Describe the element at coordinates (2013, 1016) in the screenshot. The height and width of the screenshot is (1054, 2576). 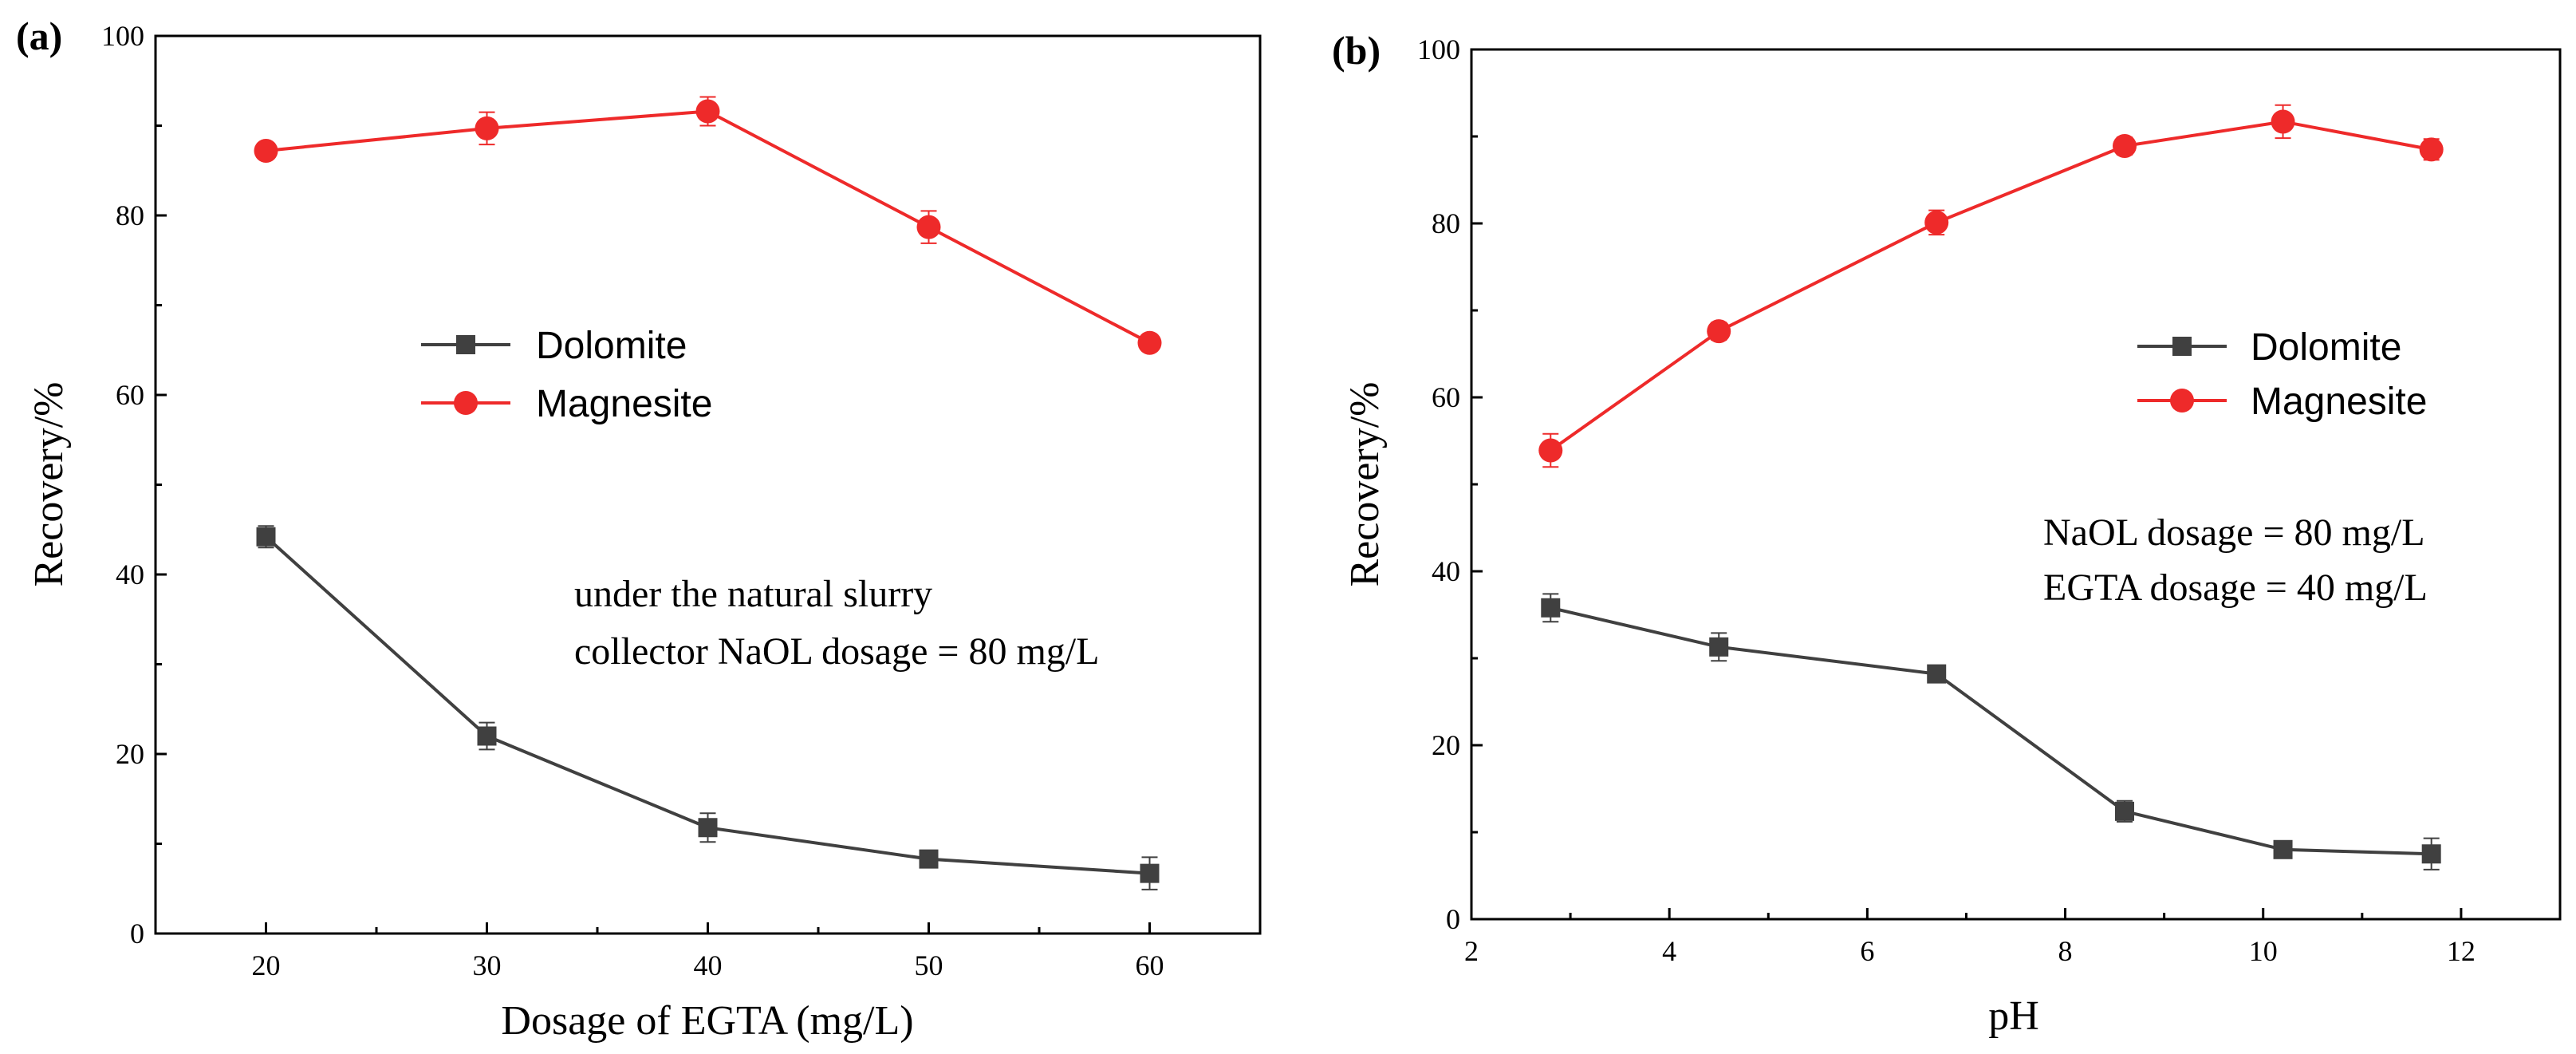
I see `x-axis-title: pH` at that location.